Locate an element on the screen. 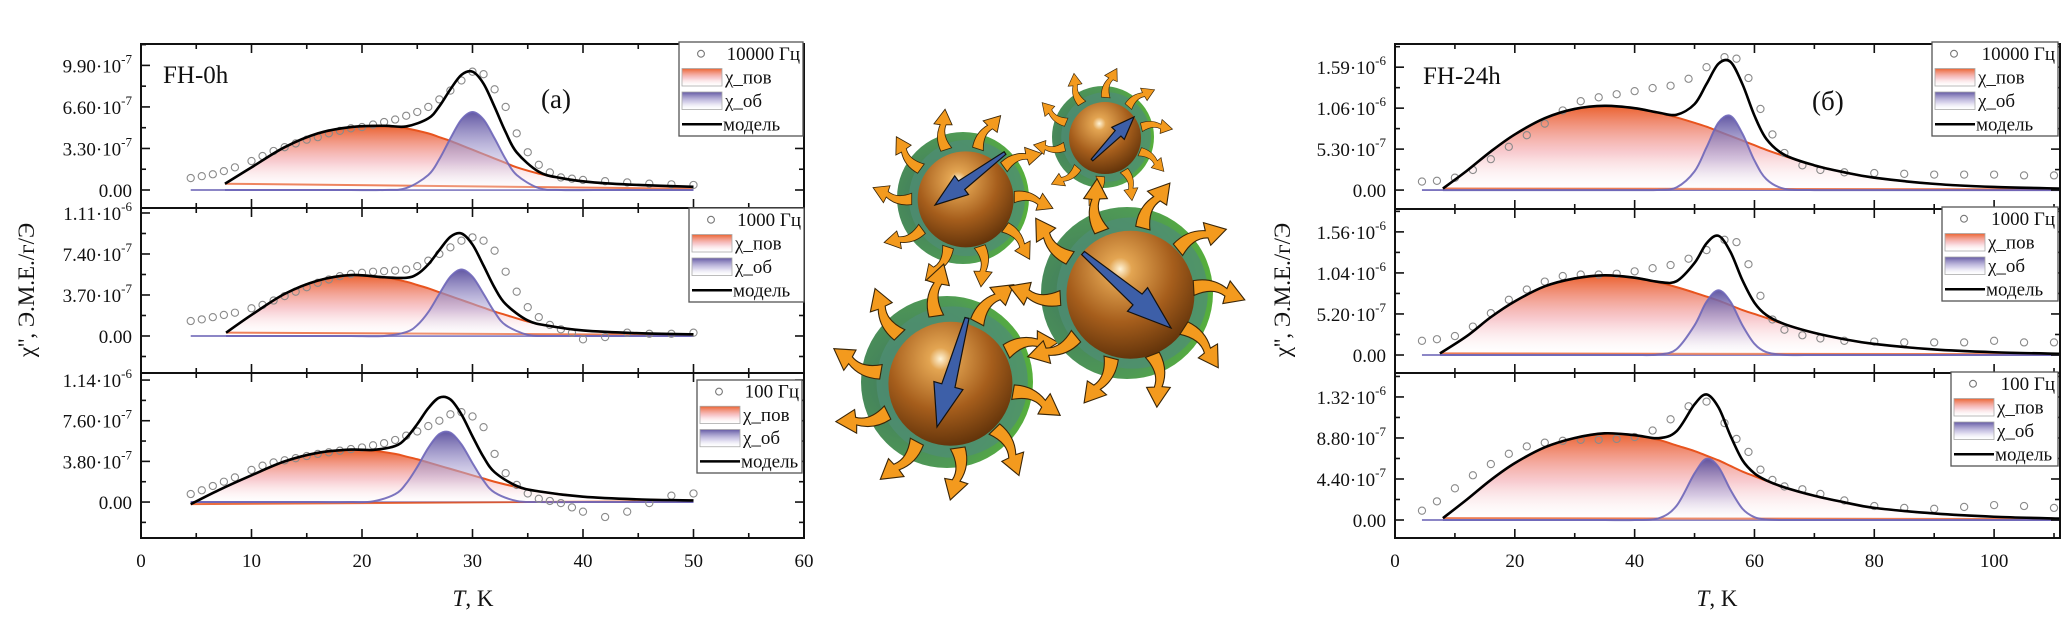 Image resolution: width=2067 pixels, height=632 pixels. y-tick-mantissa: 0.00 is located at coordinates (115, 503).